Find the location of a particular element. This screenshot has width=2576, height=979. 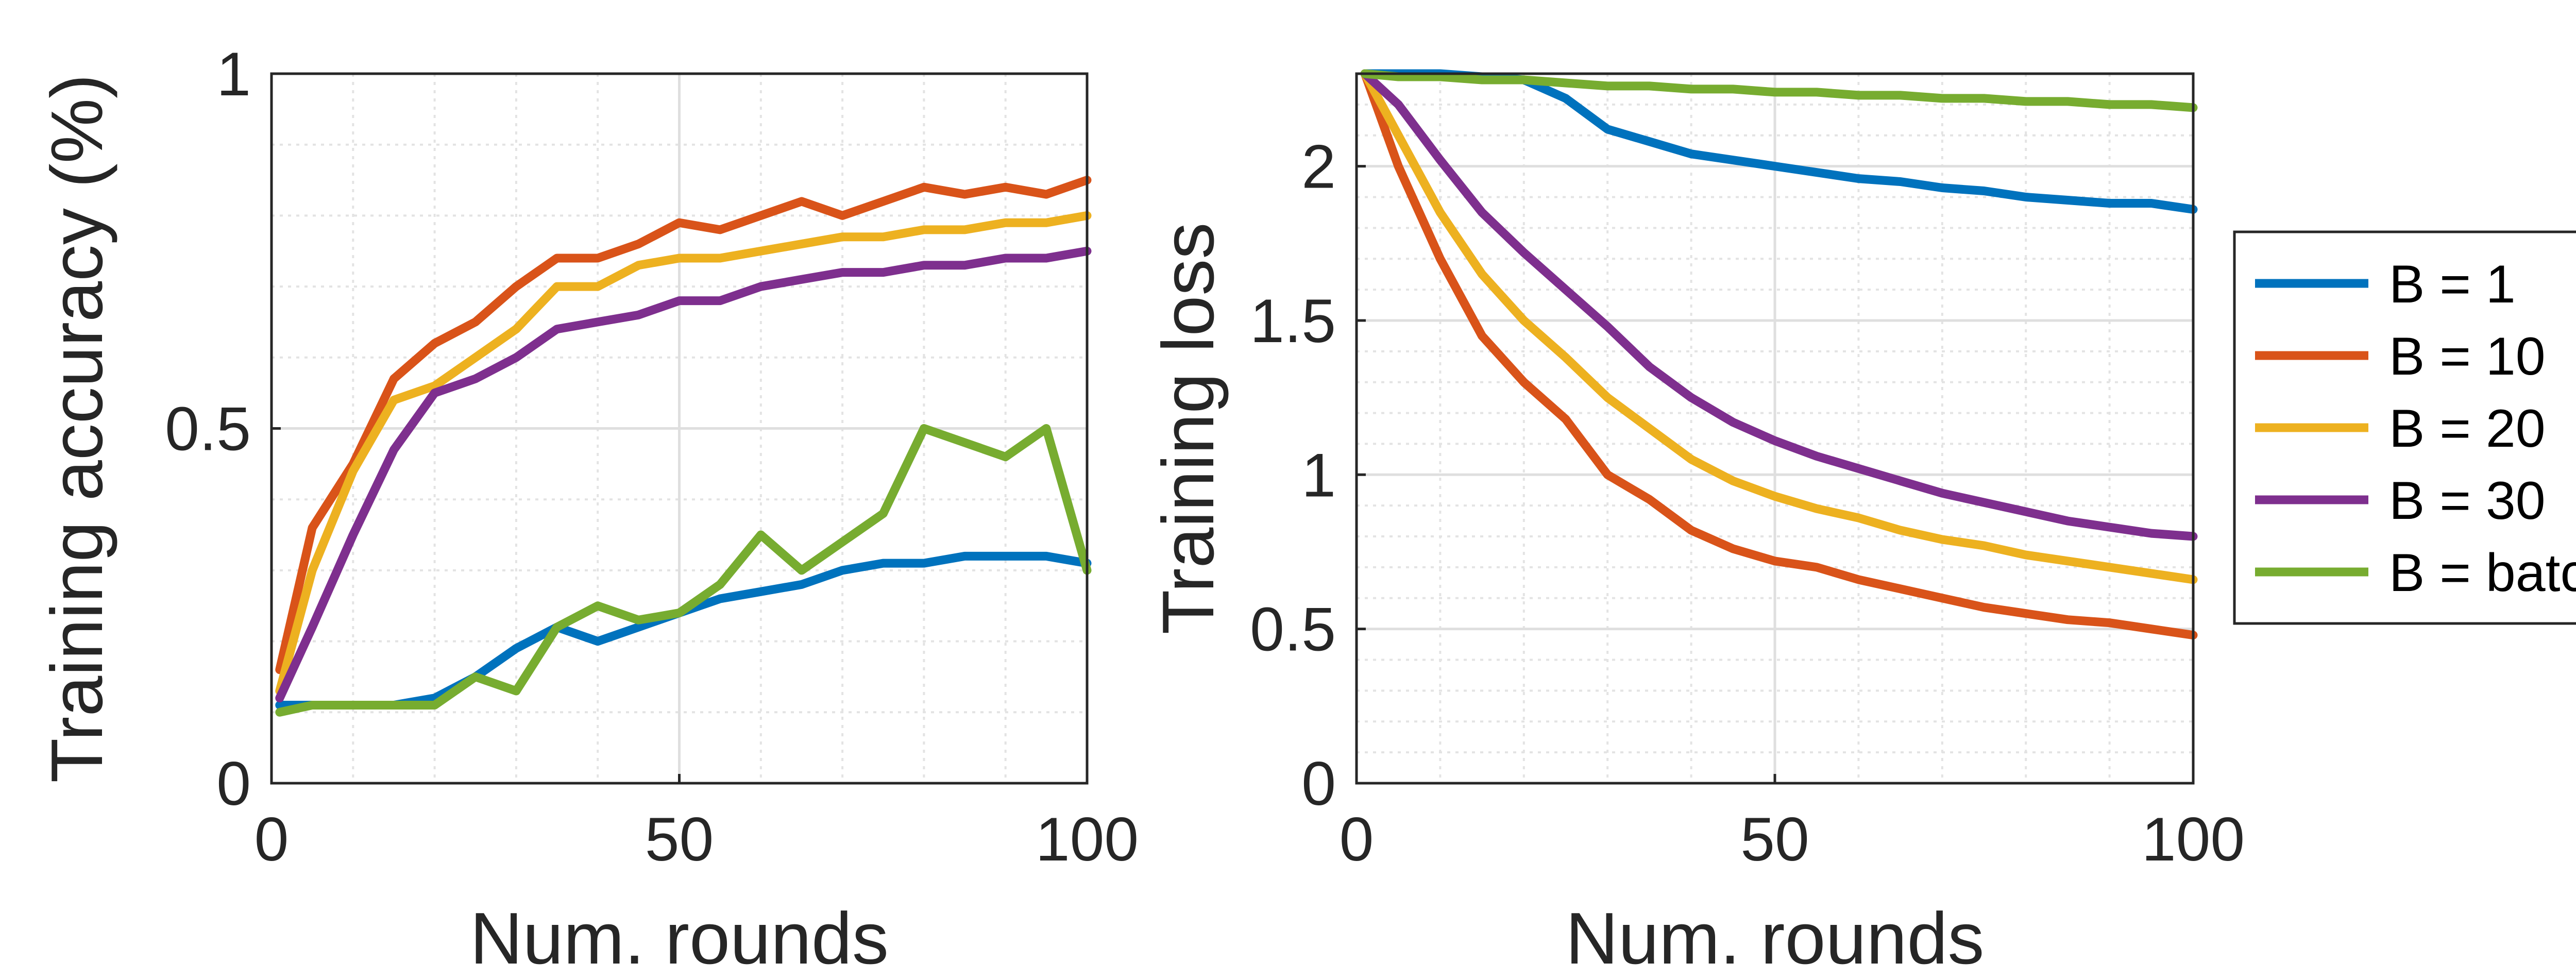

y-tick-label: 1.5 is located at coordinates (1293, 321).